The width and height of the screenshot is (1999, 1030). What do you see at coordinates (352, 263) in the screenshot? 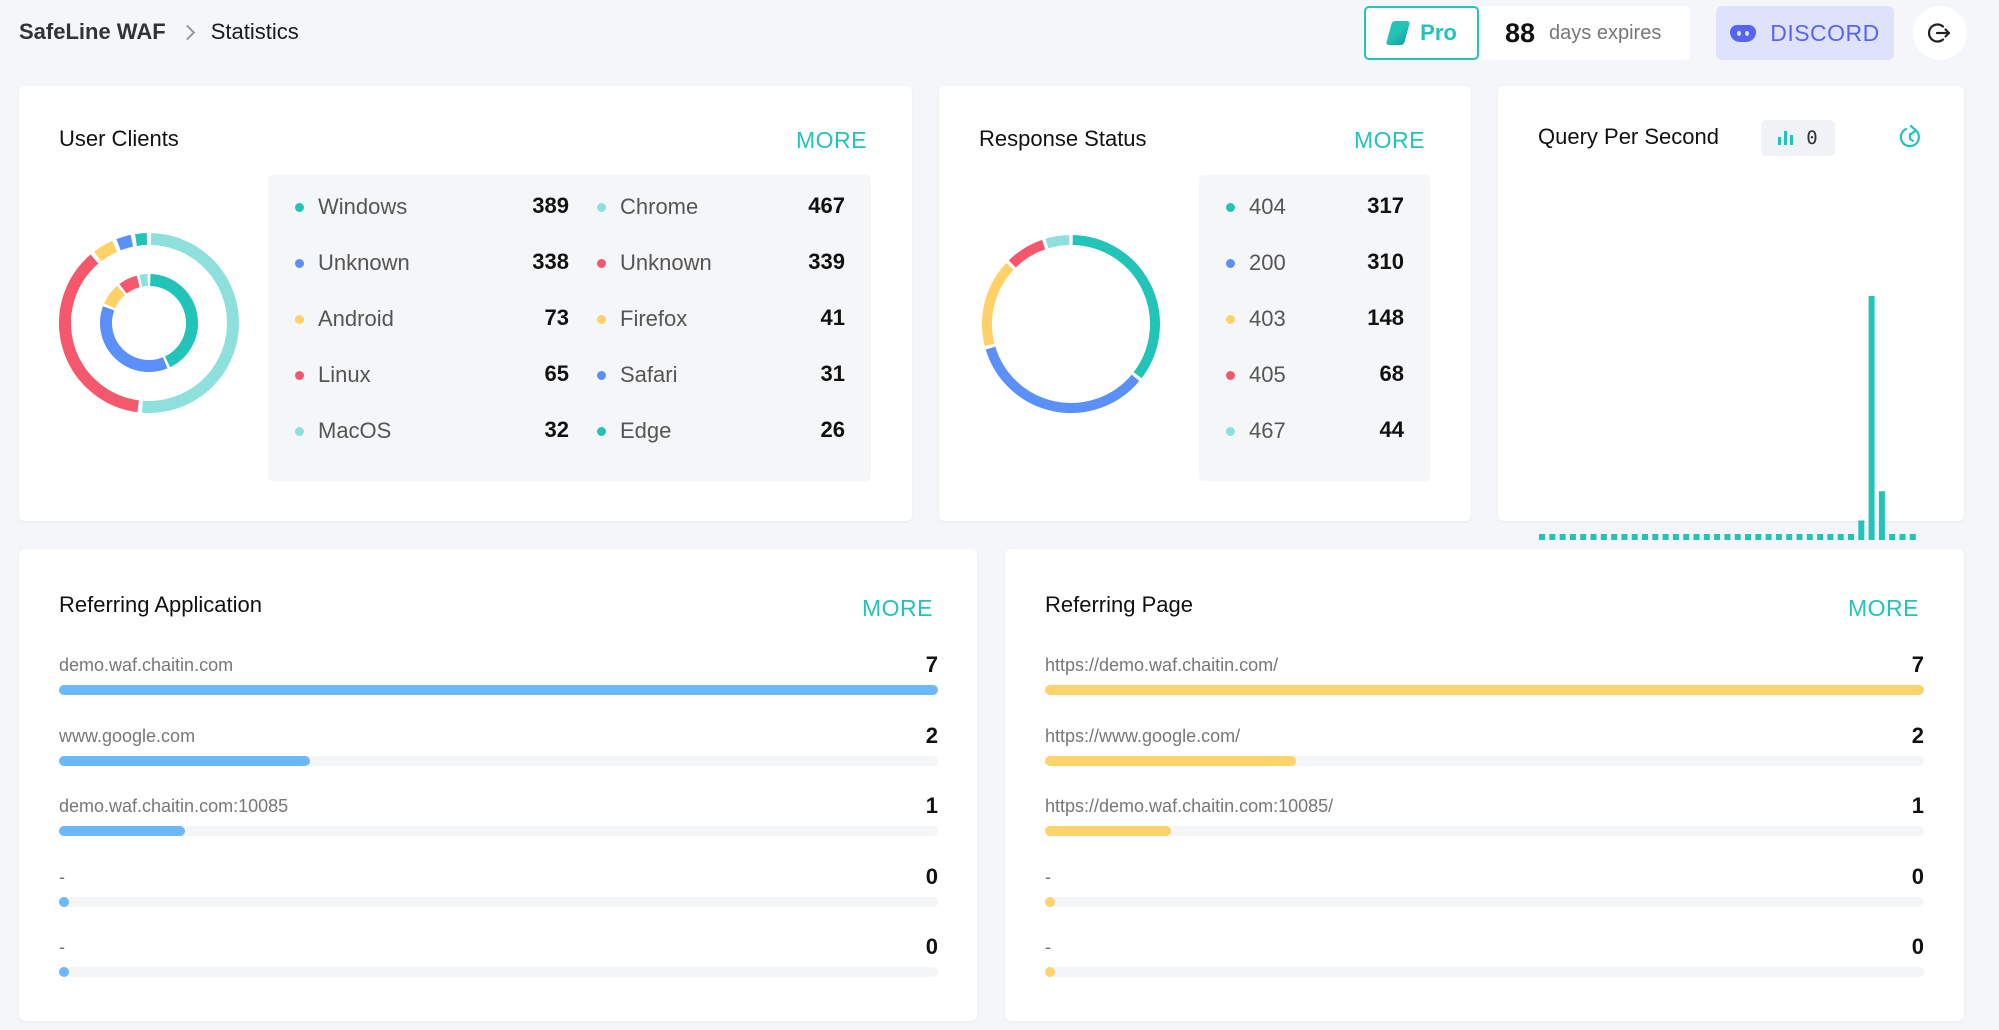
I see `os-legend-item: Unknown` at bounding box center [352, 263].